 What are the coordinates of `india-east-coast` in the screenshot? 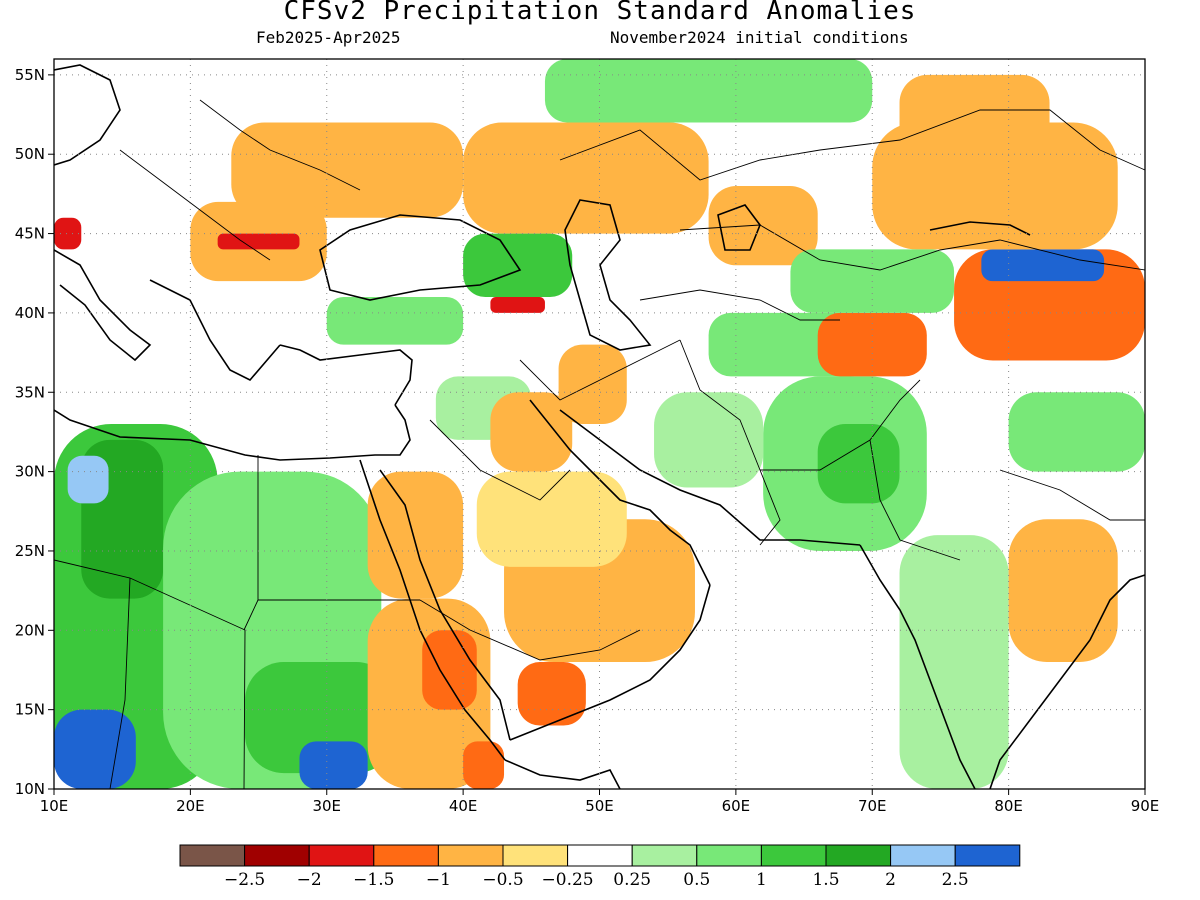 It's located at (1067, 681).